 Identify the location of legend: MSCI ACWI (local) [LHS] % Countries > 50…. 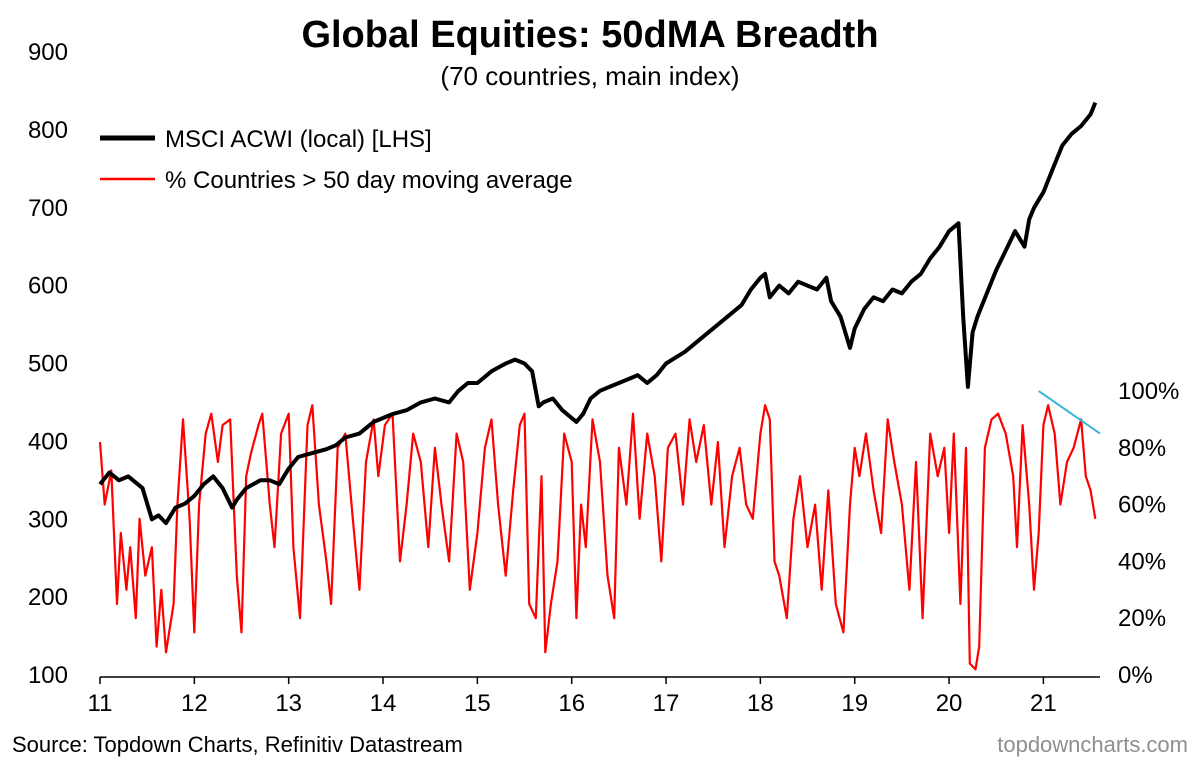
(336, 160).